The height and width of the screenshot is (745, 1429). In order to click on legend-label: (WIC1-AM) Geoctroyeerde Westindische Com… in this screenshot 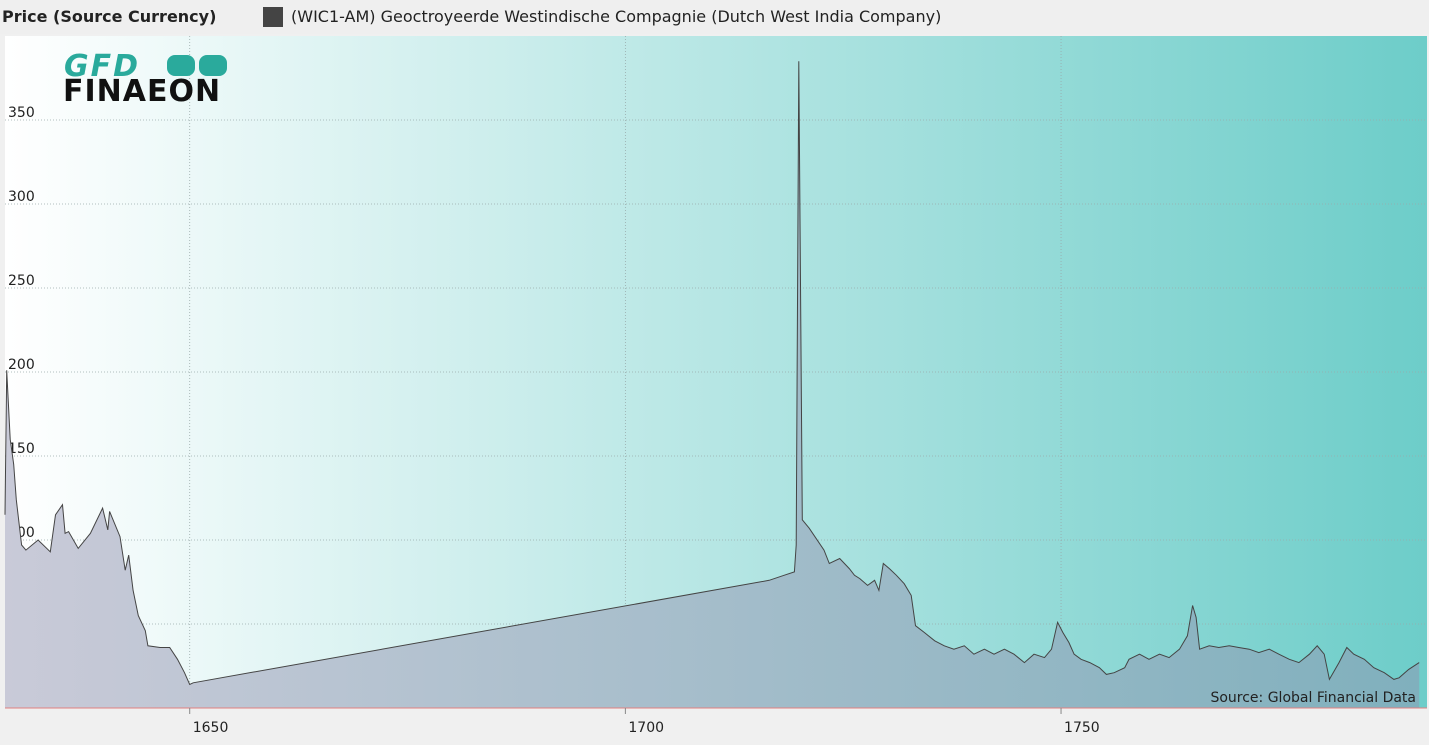, I will do `click(616, 16)`.